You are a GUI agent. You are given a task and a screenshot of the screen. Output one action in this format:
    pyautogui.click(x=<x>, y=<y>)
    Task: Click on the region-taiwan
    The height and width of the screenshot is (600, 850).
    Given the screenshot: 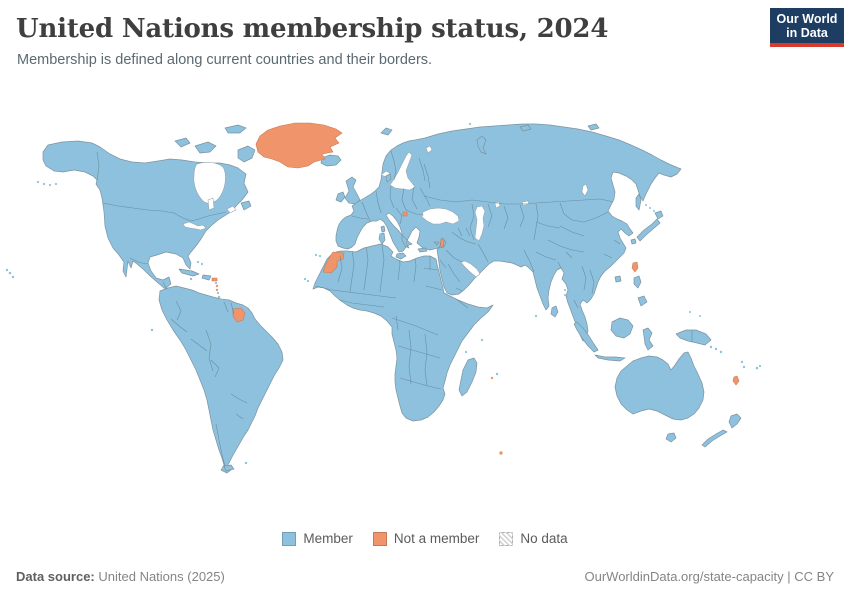 What is the action you would take?
    pyautogui.click(x=635, y=267)
    